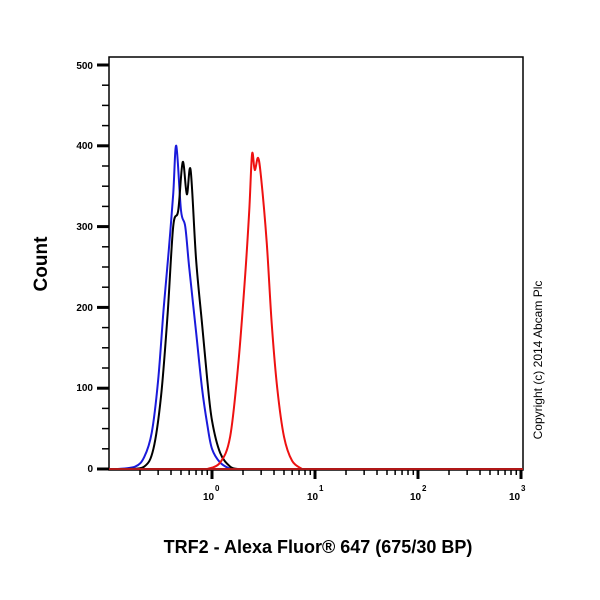 The width and height of the screenshot is (600, 600). I want to click on x-tick-label-10e3: 10 3, so click(517, 493).